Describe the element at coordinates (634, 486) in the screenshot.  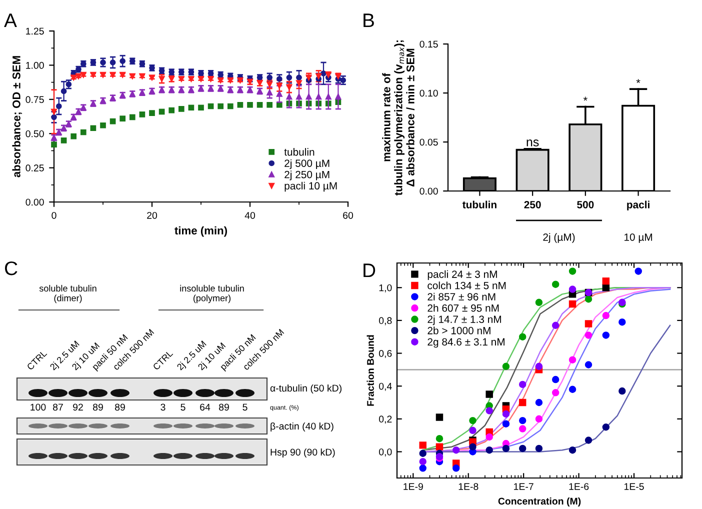
I see `x-tick-label: 1E-5` at that location.